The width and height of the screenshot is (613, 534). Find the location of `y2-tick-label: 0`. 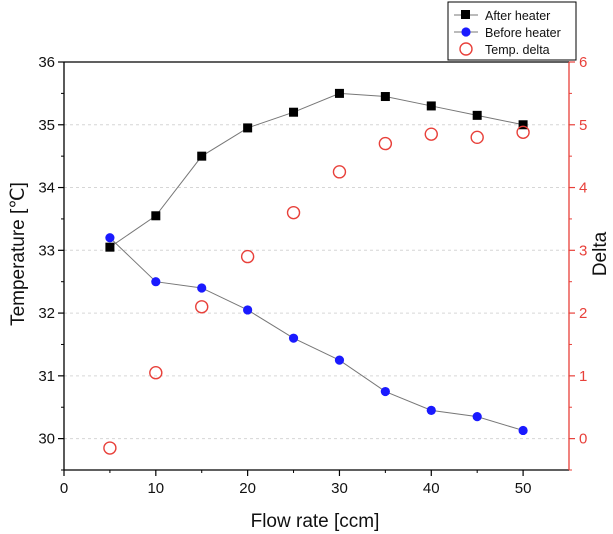

y2-tick-label: 0 is located at coordinates (583, 439).